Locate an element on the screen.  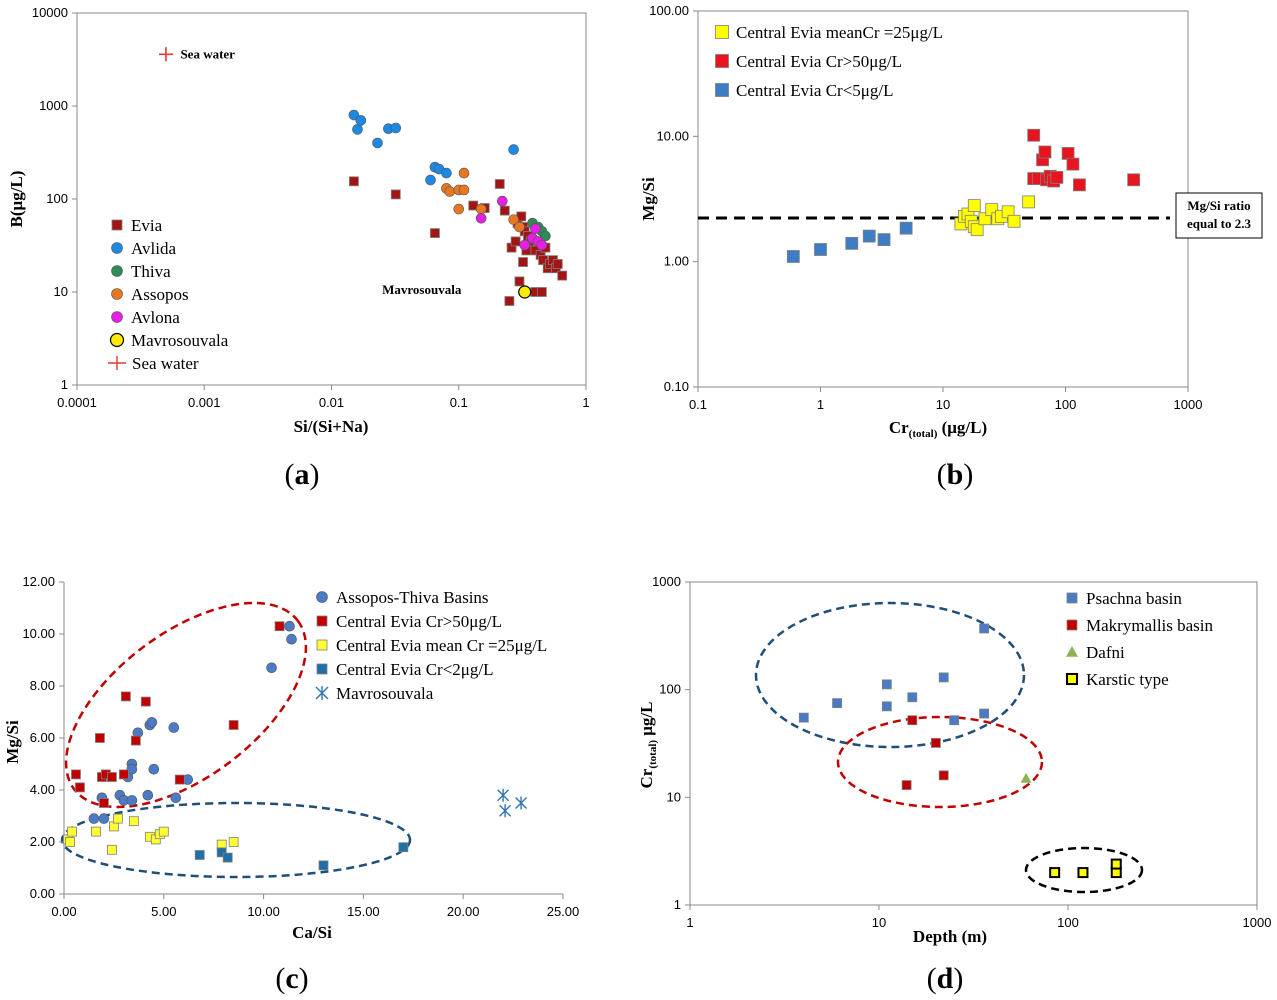
legend-label: Assopos is located at coordinates (160, 294).